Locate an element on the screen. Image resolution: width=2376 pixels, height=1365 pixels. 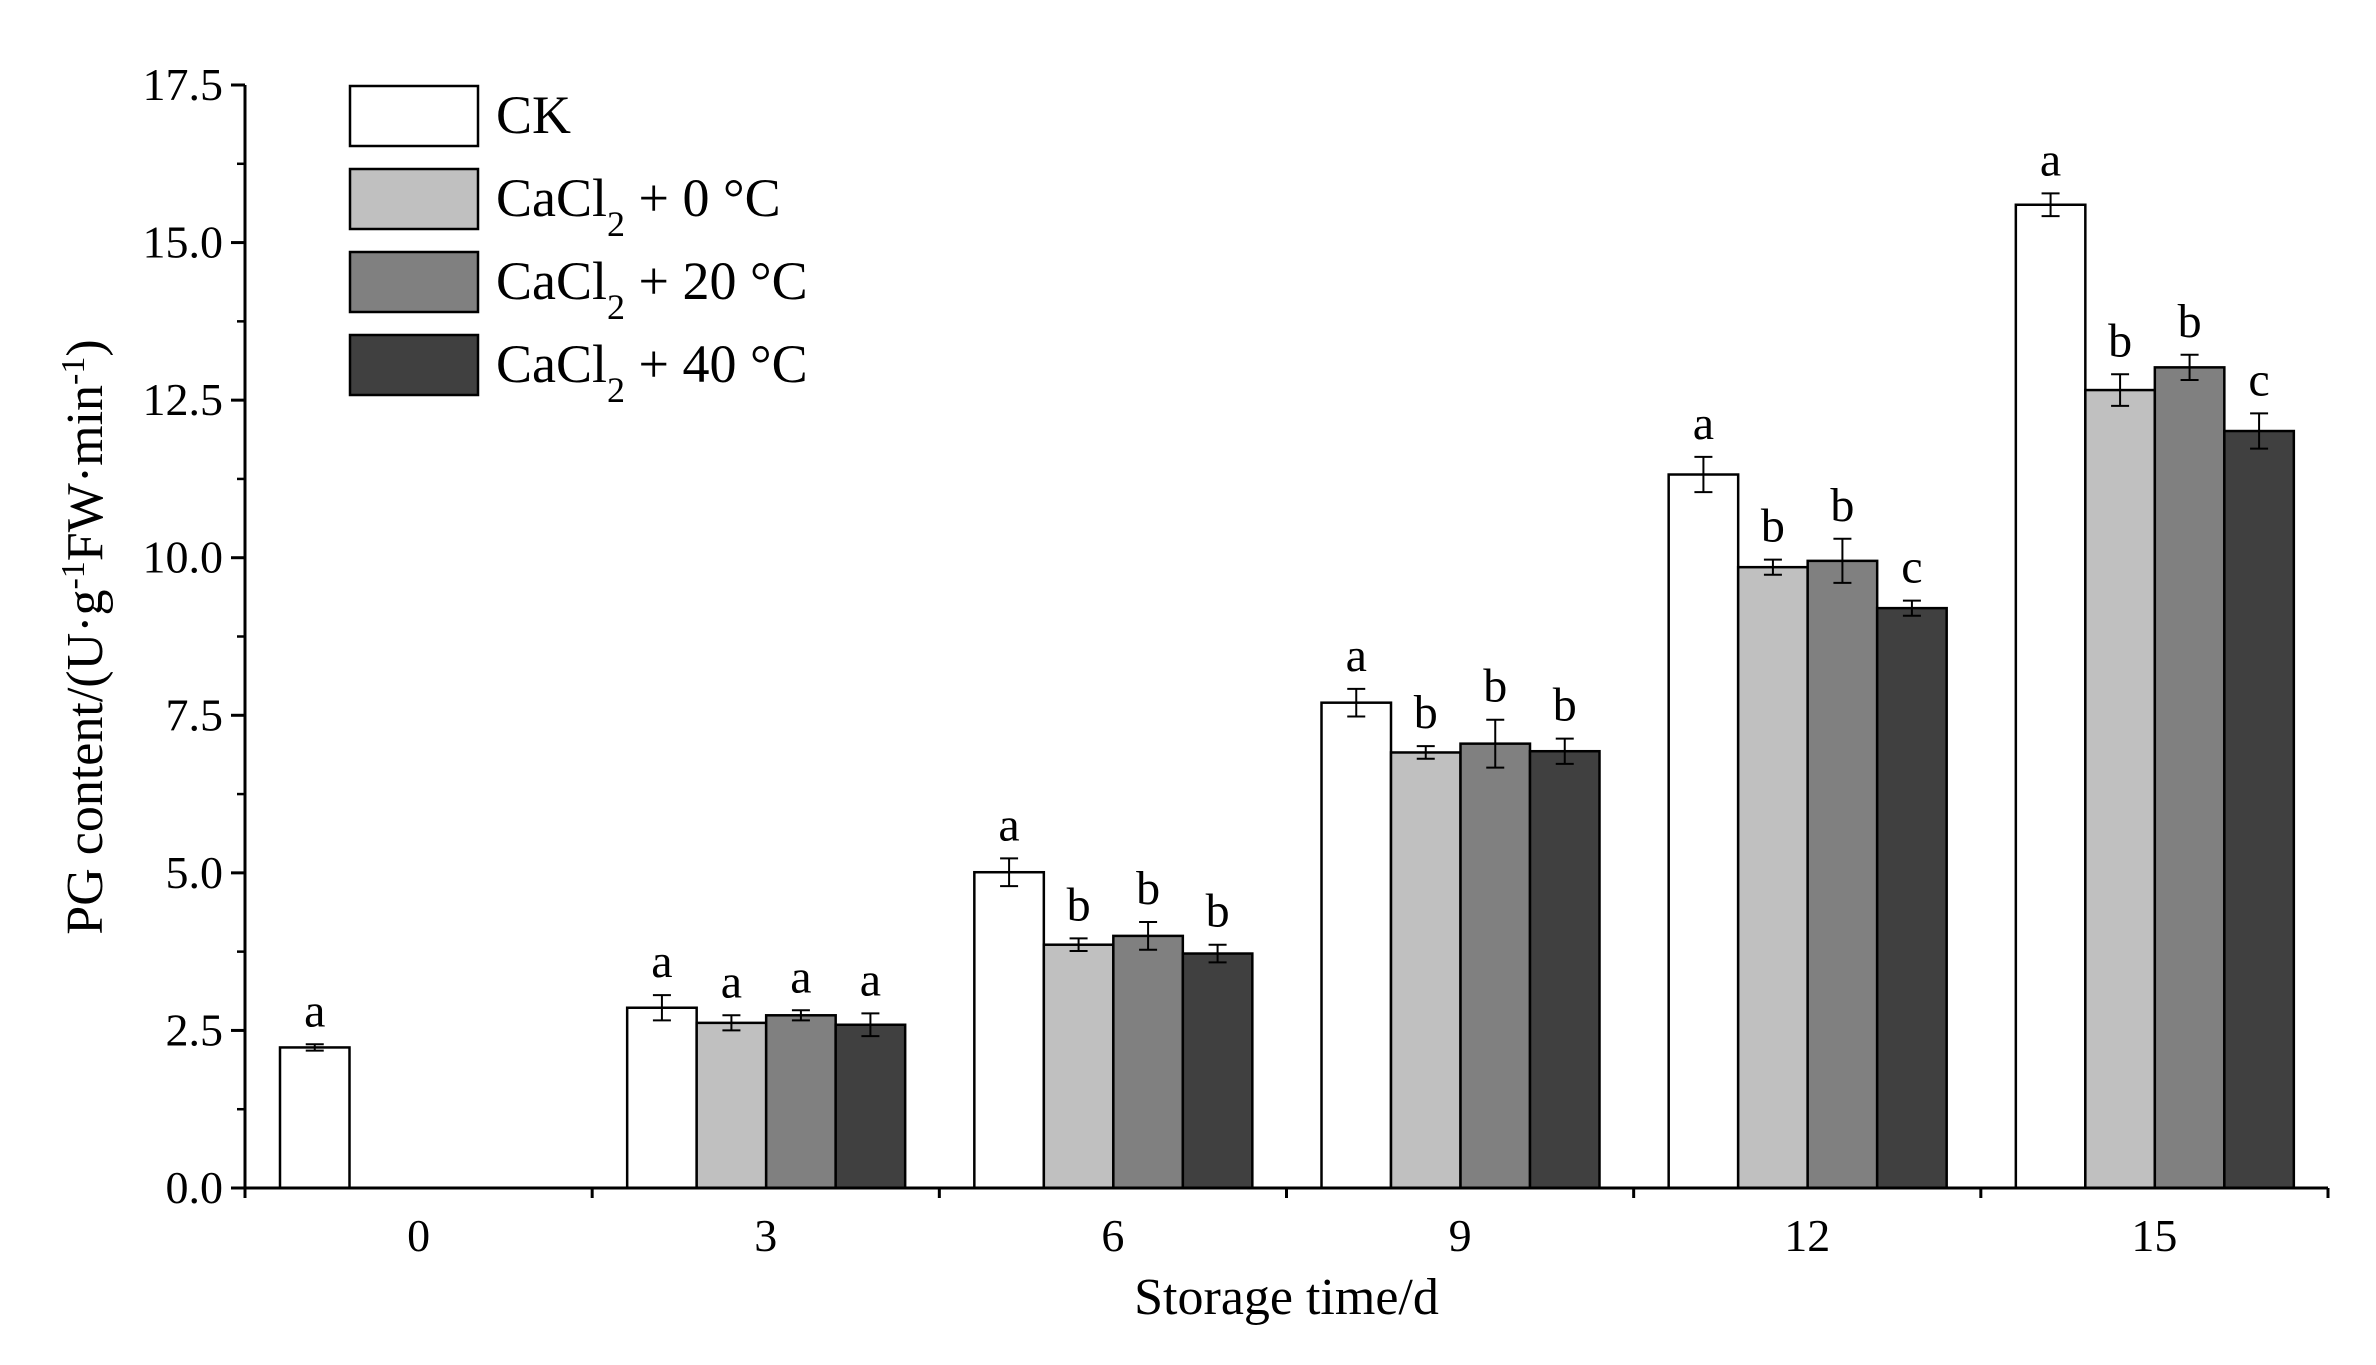
legend-label-0: CK is located at coordinates (533, 115).